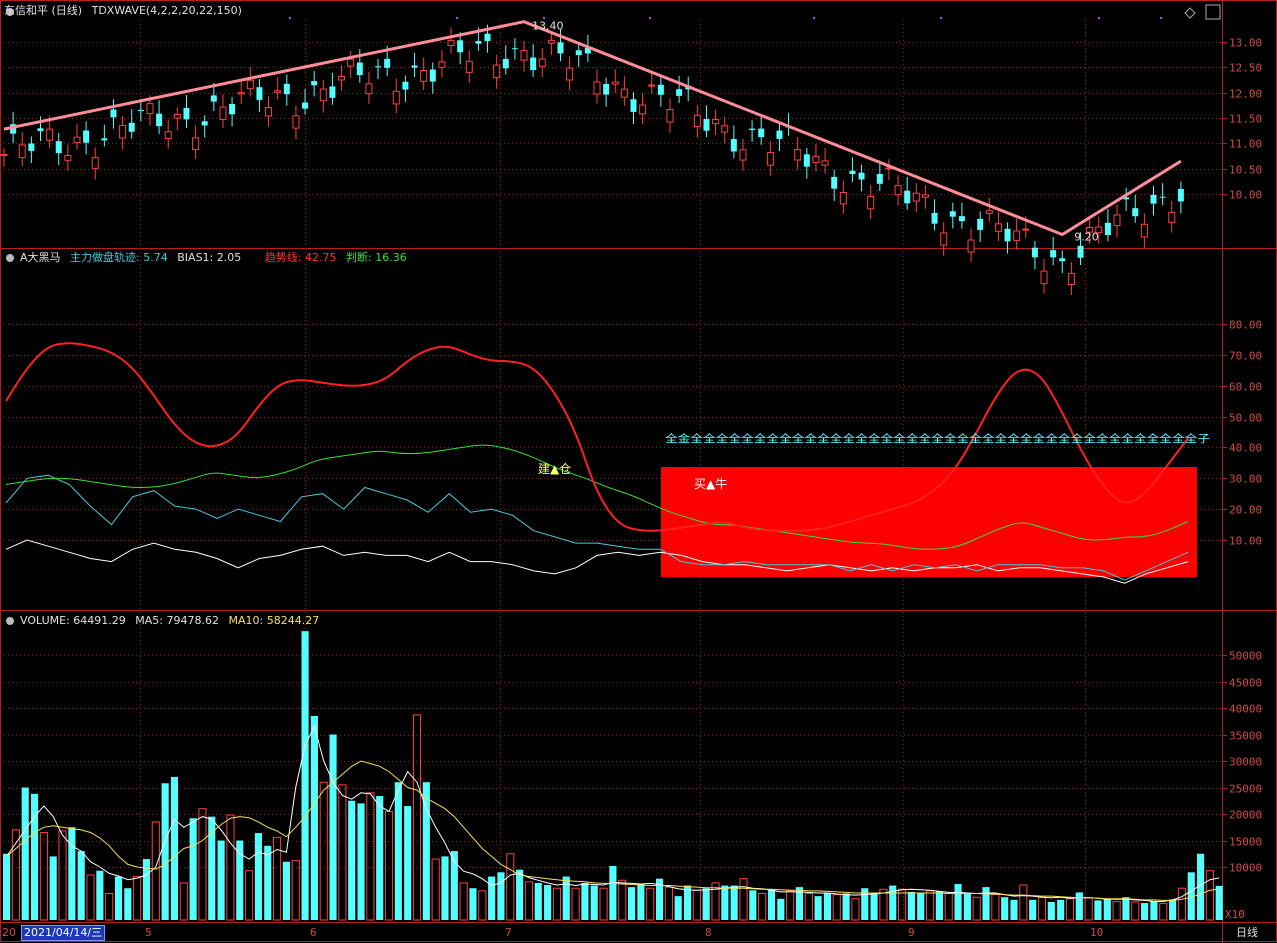  Describe the element at coordinates (613, 830) in the screenshot. I see `ma10-line` at that location.